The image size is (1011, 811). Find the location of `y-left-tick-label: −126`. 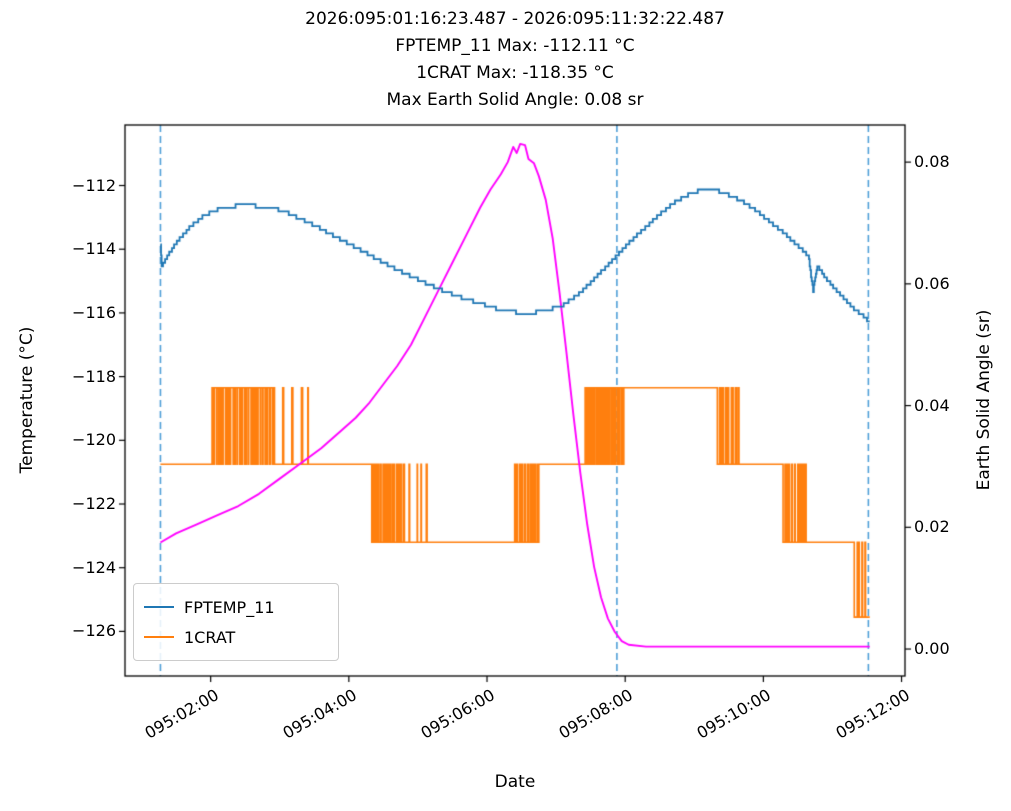

y-left-tick-label: −126 is located at coordinates (94, 631).